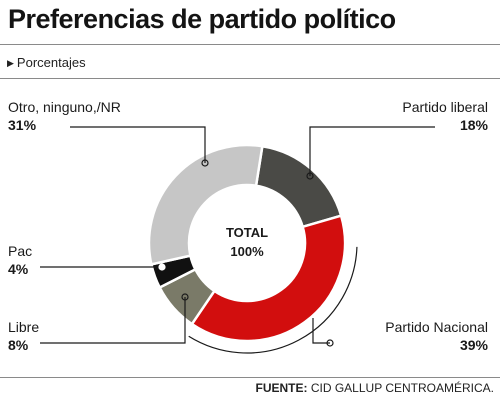 The image size is (500, 400). I want to click on leader-line-partido-nacional, so click(321, 331).